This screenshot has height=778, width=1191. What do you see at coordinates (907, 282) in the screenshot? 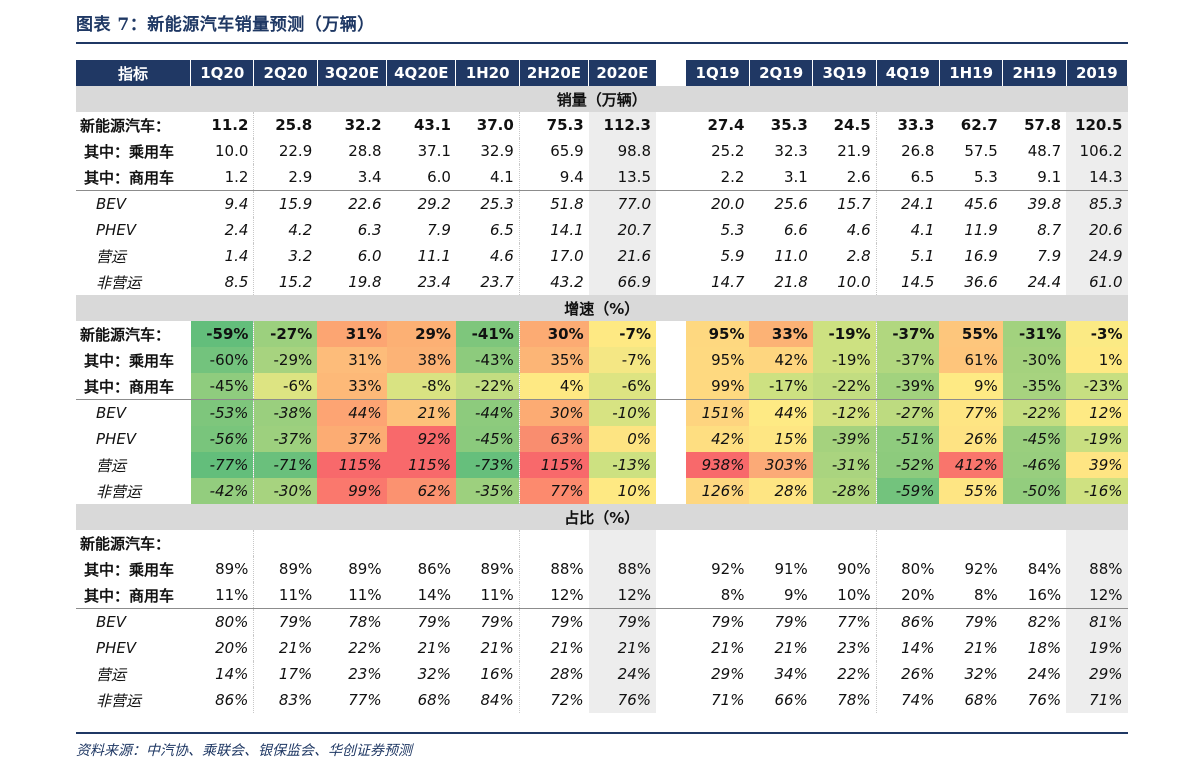
I see `value-cell: 14.5` at bounding box center [907, 282].